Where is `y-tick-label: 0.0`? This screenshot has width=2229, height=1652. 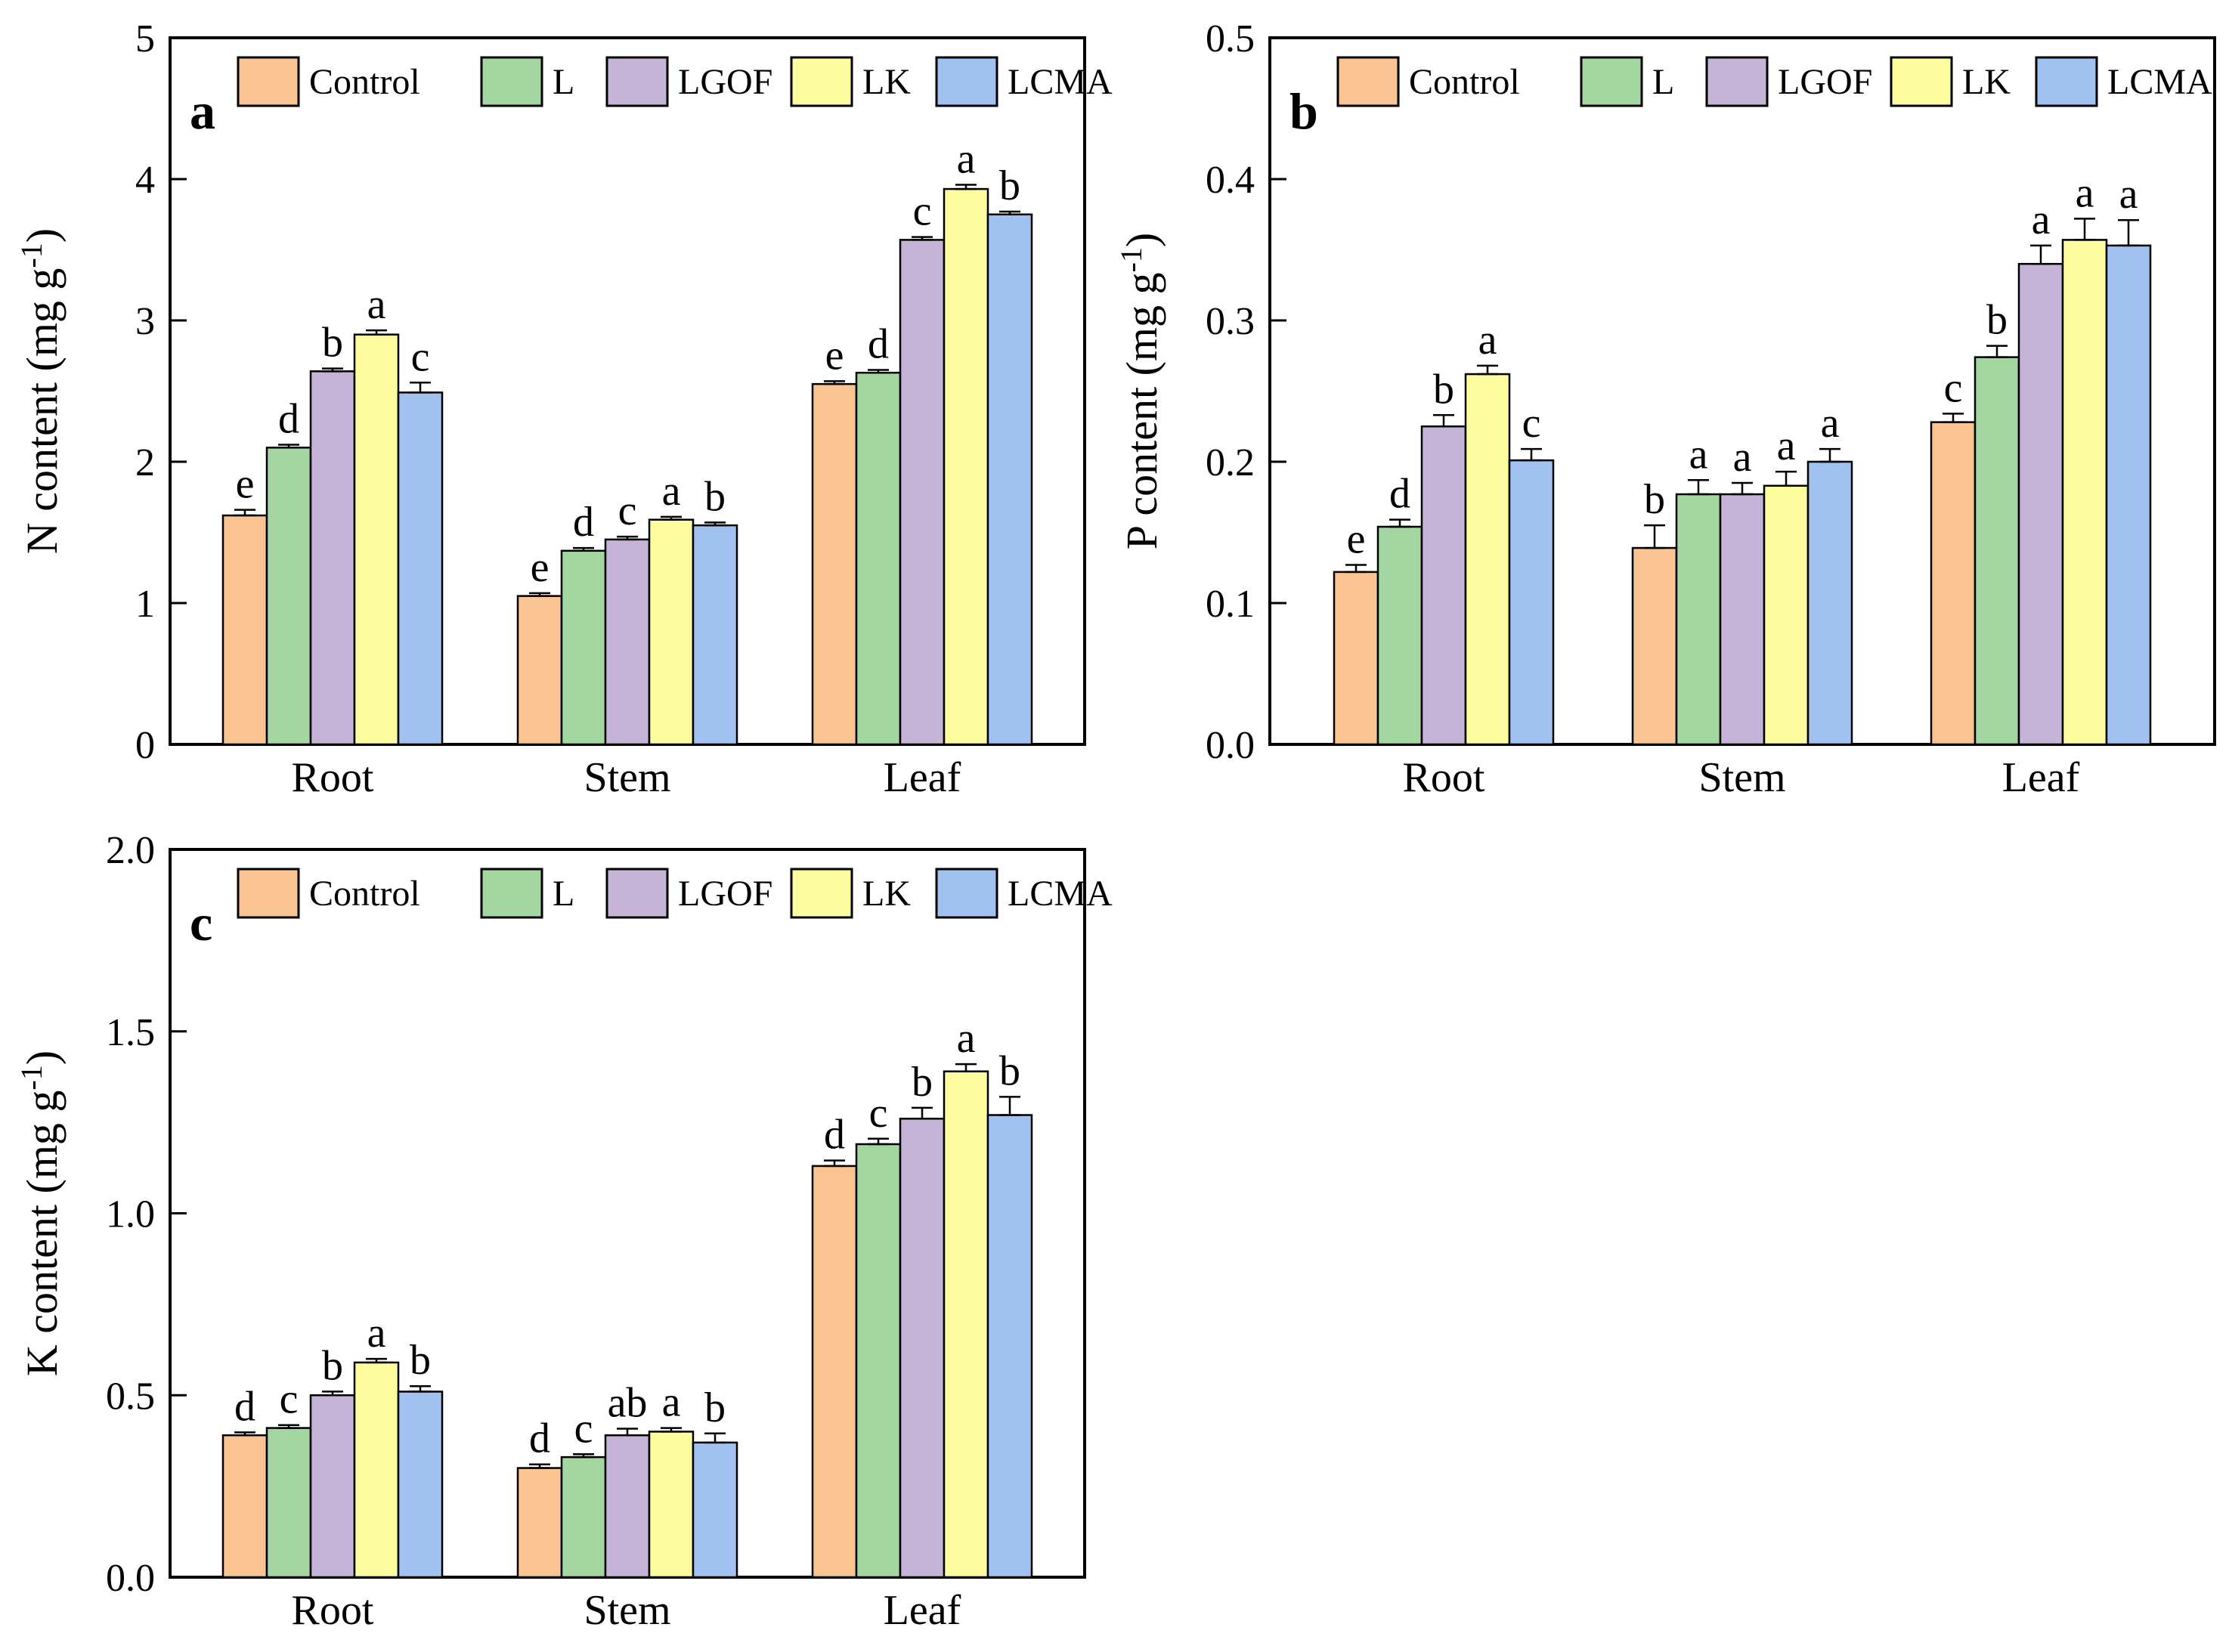
y-tick-label: 0.0 is located at coordinates (130, 1578).